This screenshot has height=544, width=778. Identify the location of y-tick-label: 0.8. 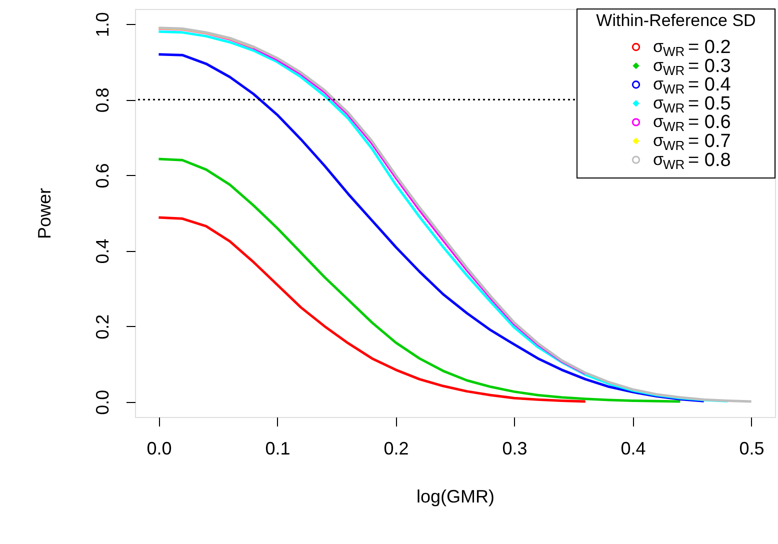
(102, 100).